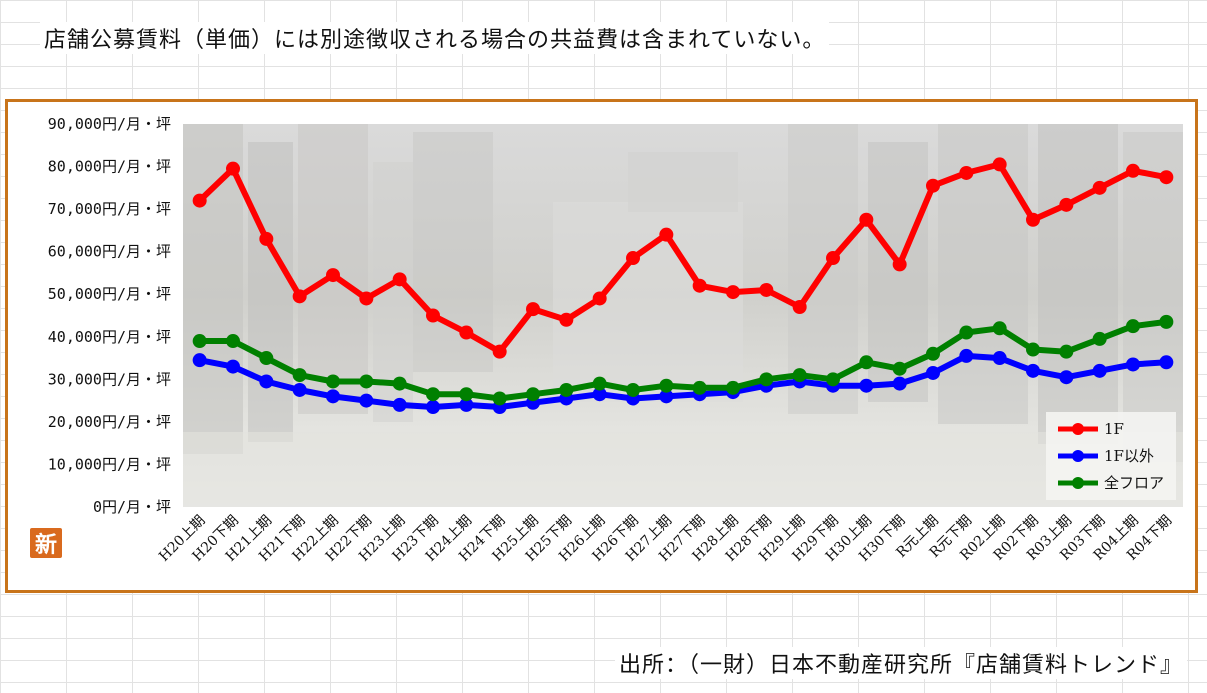 The height and width of the screenshot is (693, 1207). What do you see at coordinates (46, 543) in the screenshot?
I see `new-badge: 新` at bounding box center [46, 543].